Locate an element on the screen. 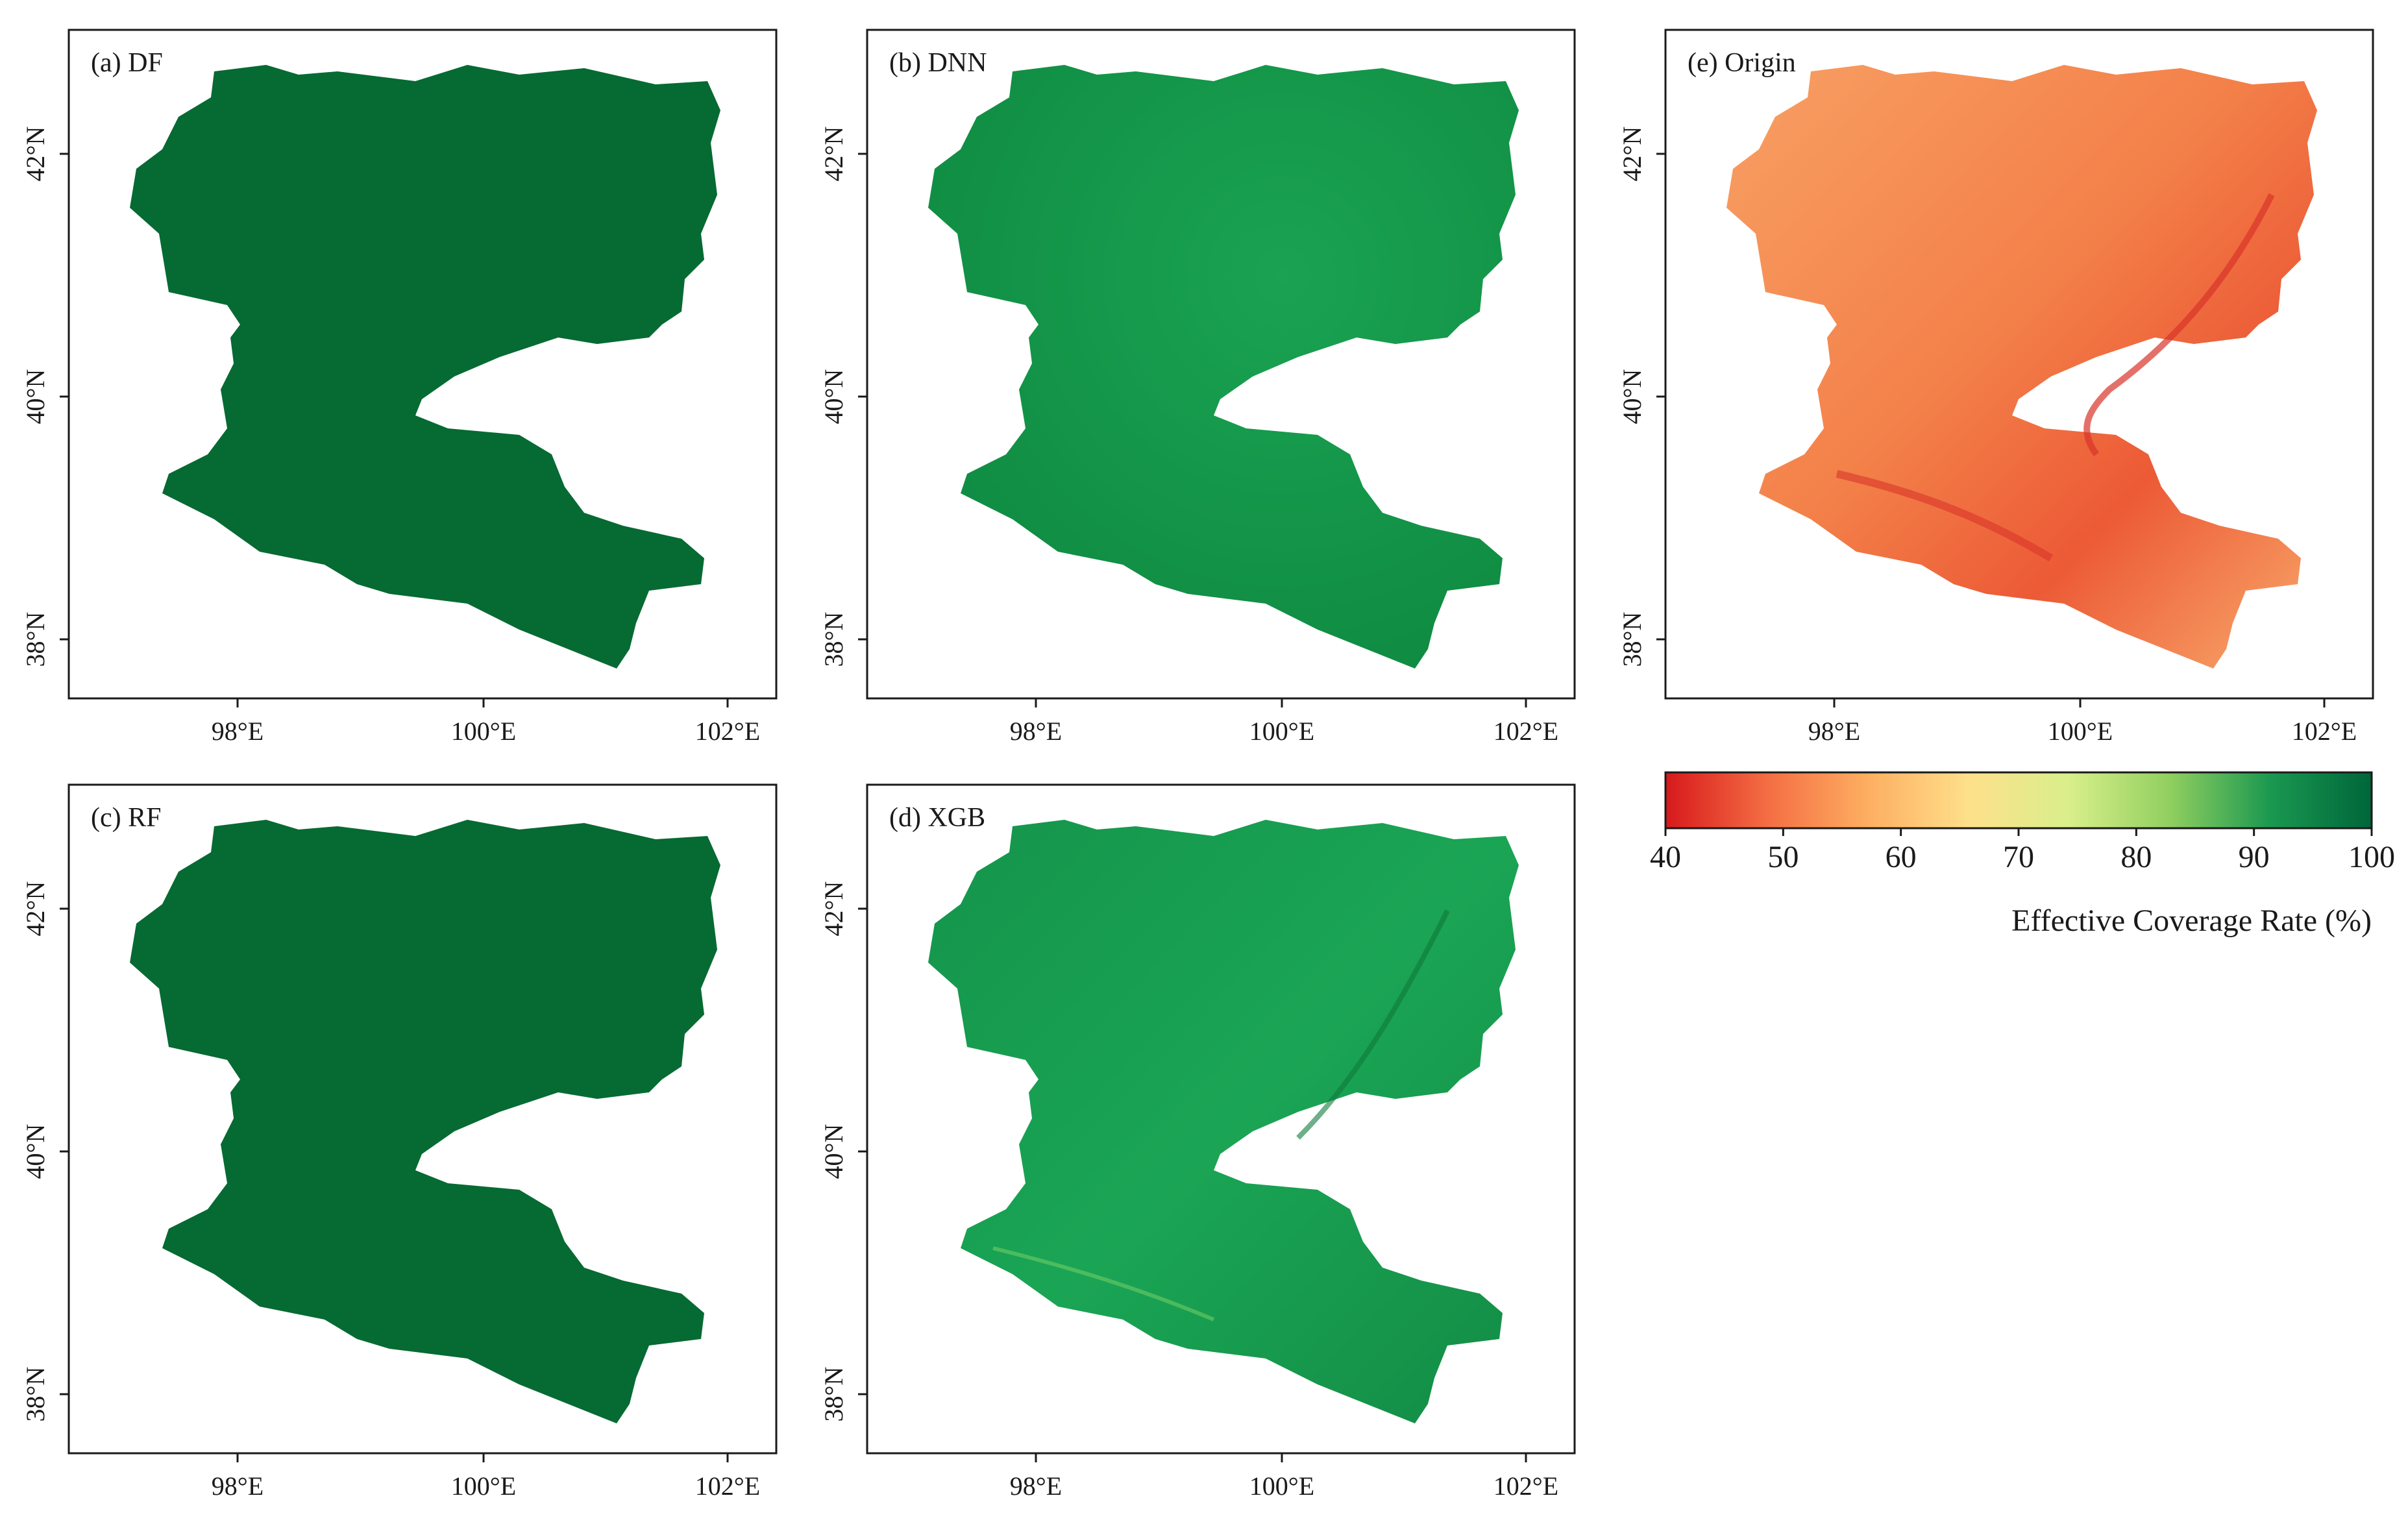 The image size is (2408, 1524). colorbar-tick-label: 50 is located at coordinates (1783, 857).